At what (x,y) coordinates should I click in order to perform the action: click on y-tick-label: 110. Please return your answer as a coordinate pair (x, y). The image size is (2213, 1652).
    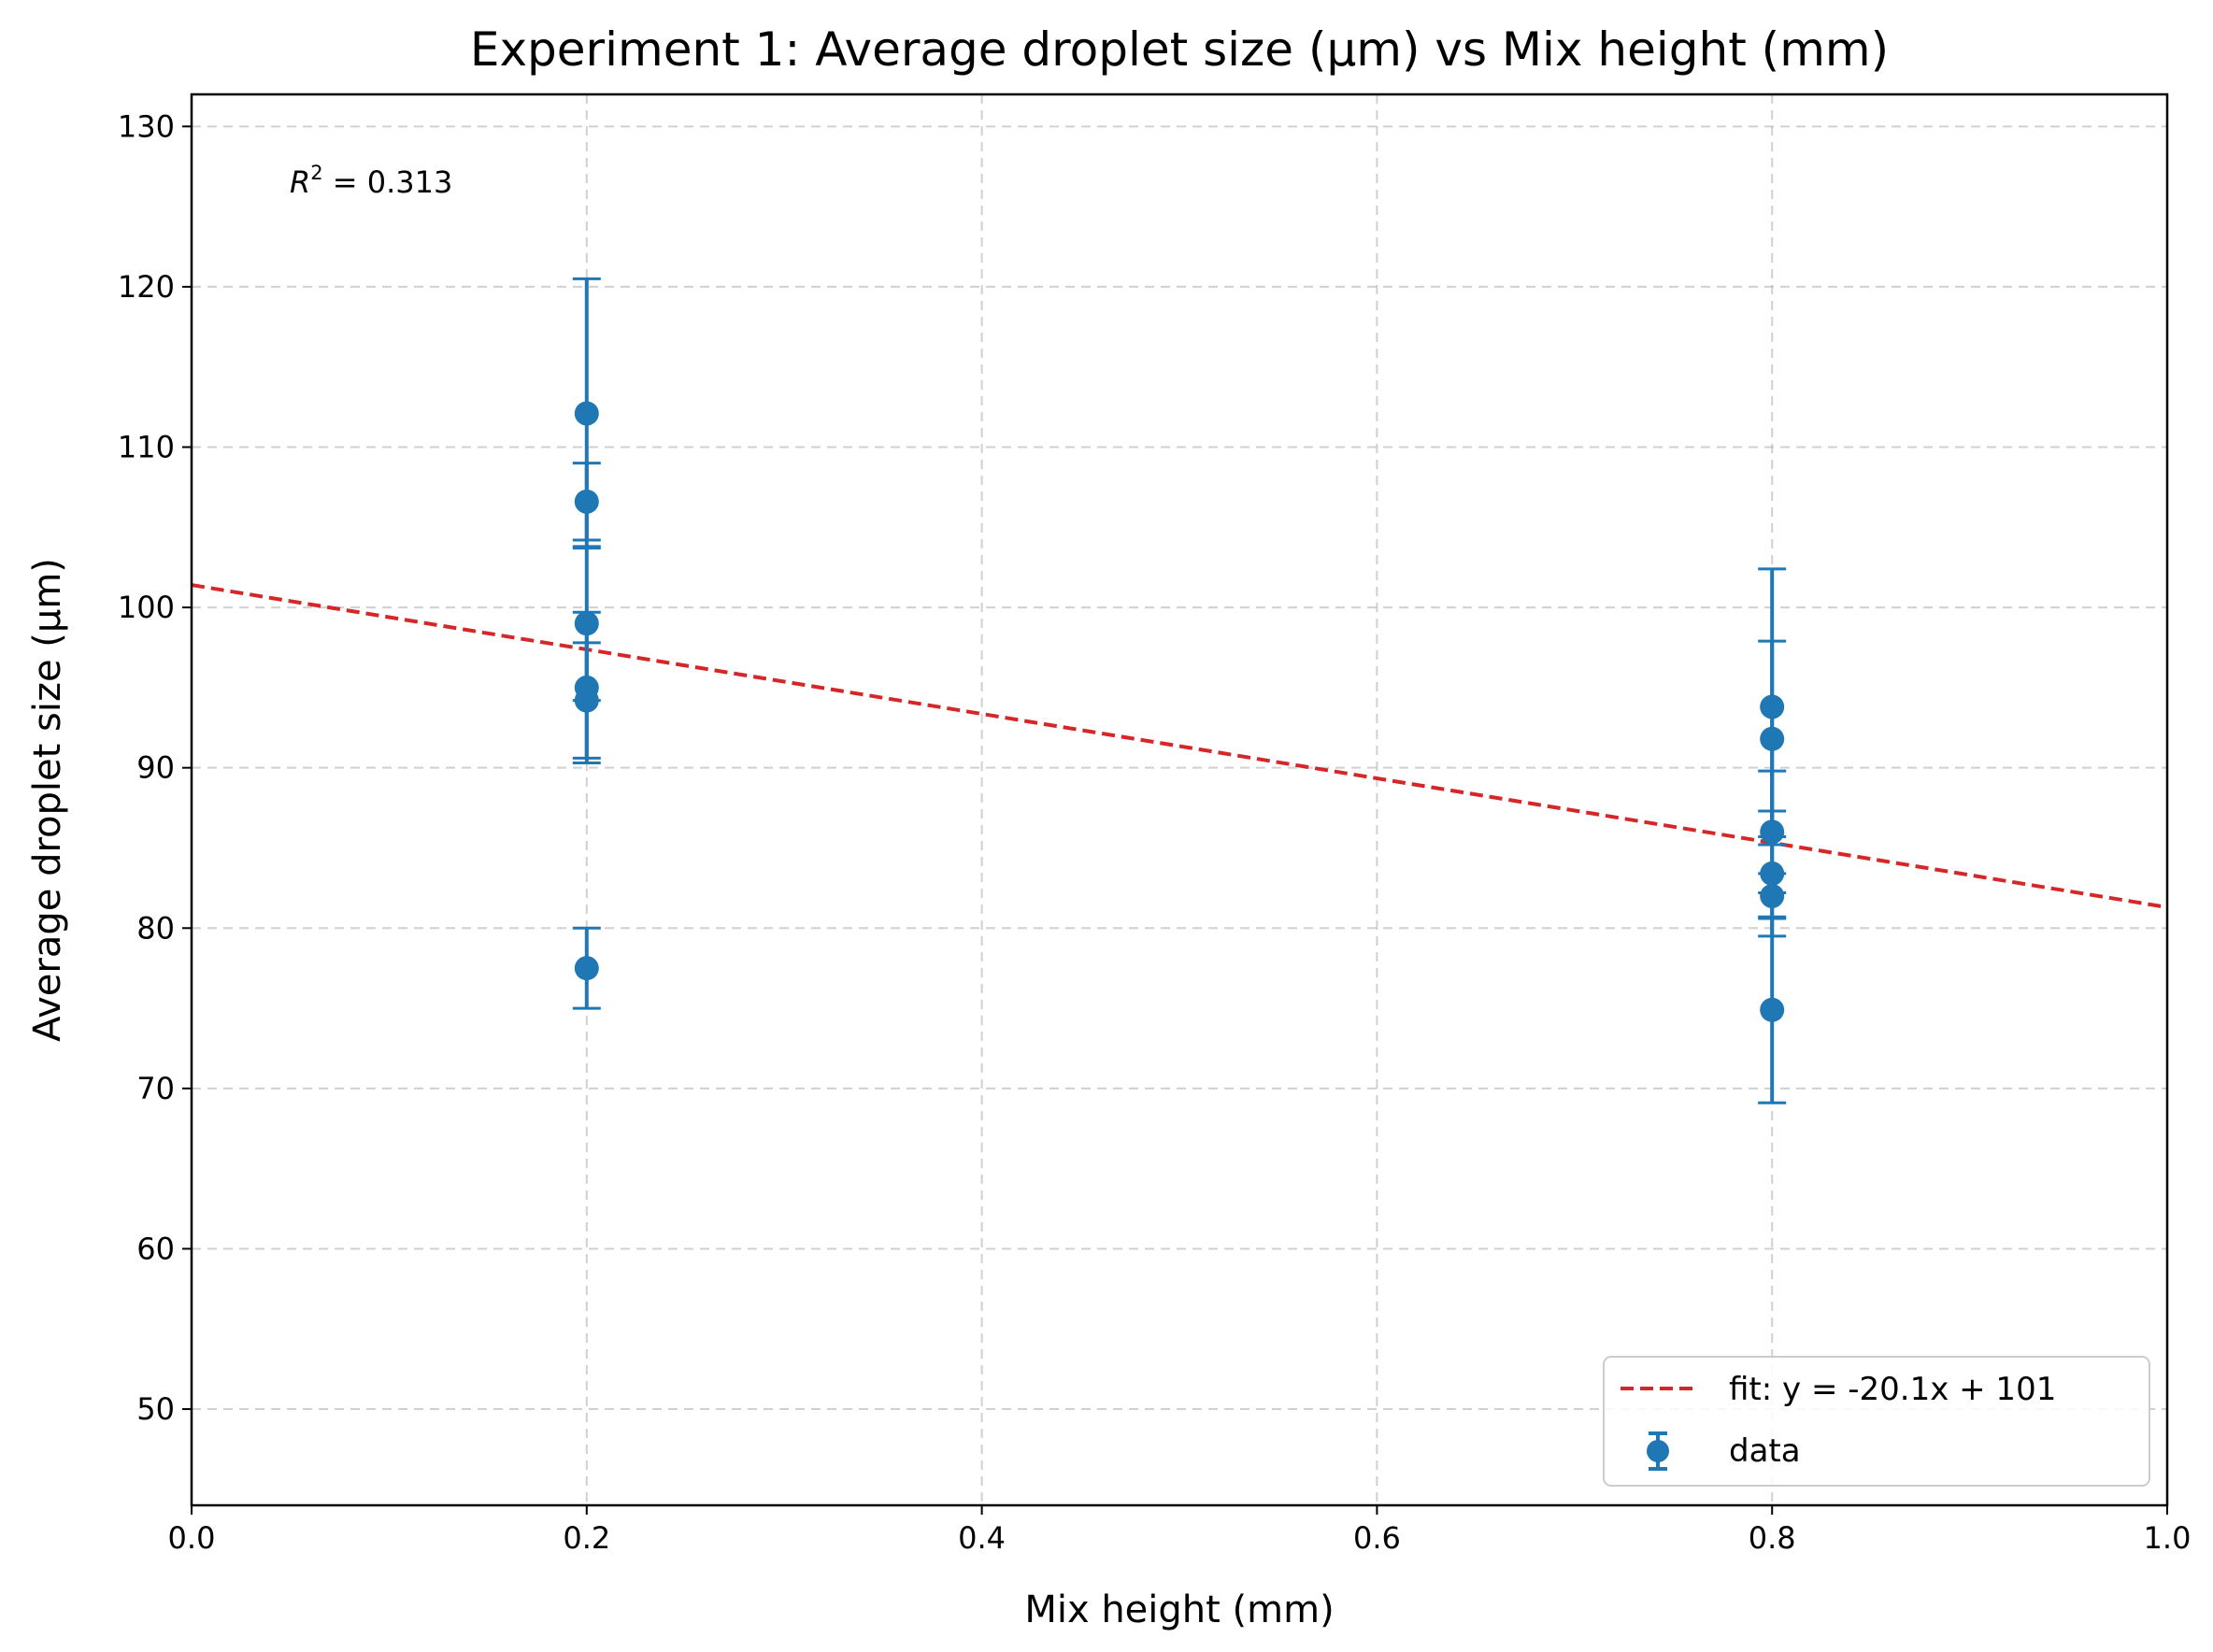
    Looking at the image, I should click on (146, 447).